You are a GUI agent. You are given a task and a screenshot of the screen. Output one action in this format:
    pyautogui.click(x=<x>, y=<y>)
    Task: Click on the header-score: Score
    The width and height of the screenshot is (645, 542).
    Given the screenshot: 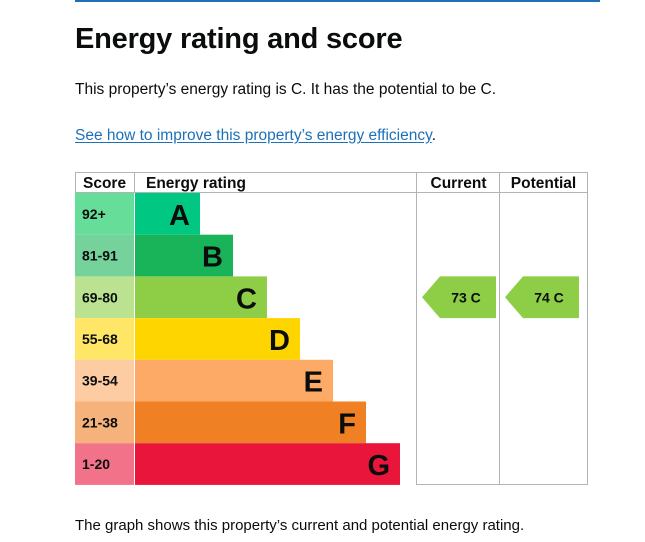 What is the action you would take?
    pyautogui.click(x=104, y=183)
    